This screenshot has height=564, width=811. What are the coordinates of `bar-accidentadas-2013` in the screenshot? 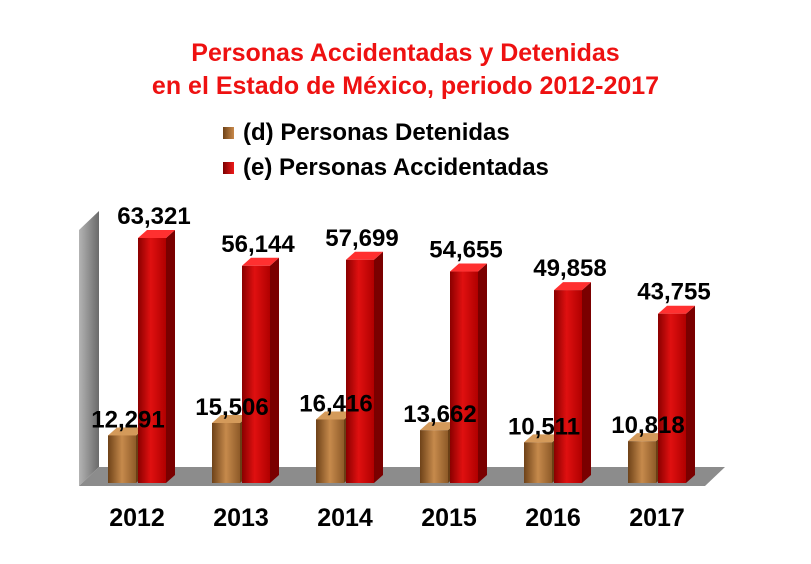 It's located at (260, 370).